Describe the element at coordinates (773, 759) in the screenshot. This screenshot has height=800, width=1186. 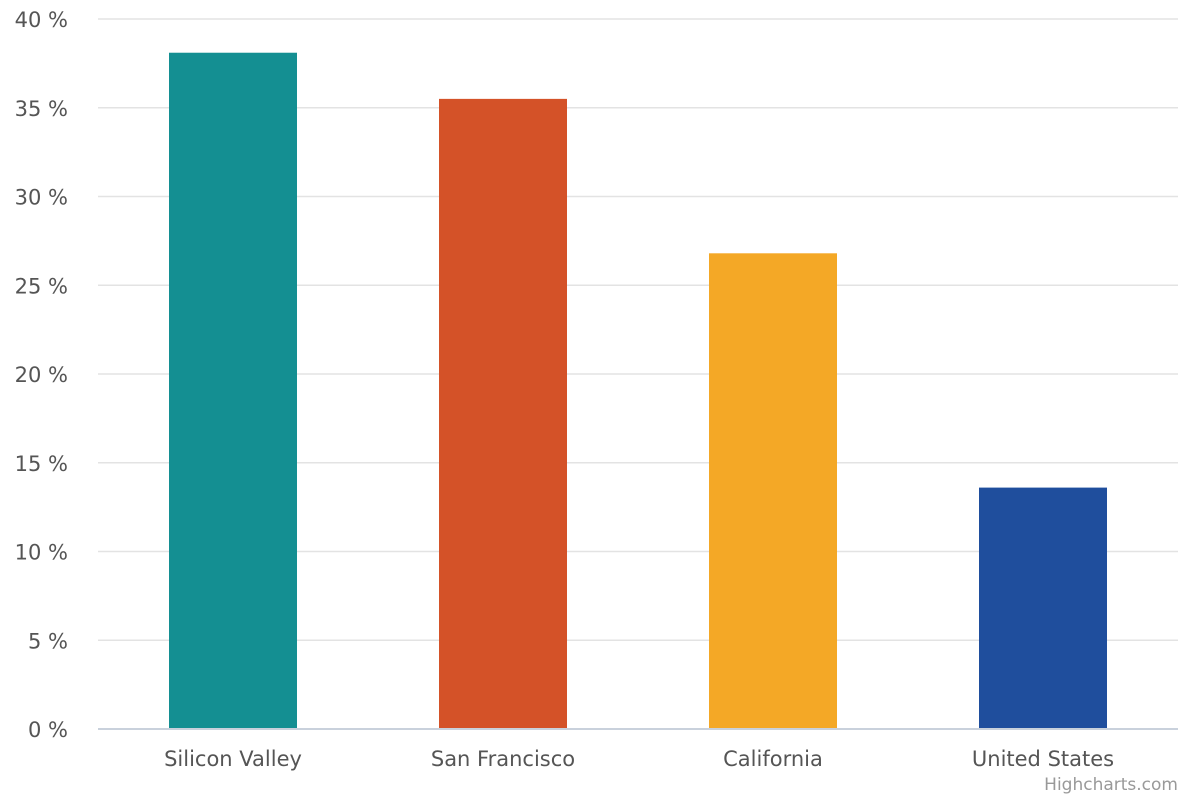
I see `x-tick-label: California` at that location.